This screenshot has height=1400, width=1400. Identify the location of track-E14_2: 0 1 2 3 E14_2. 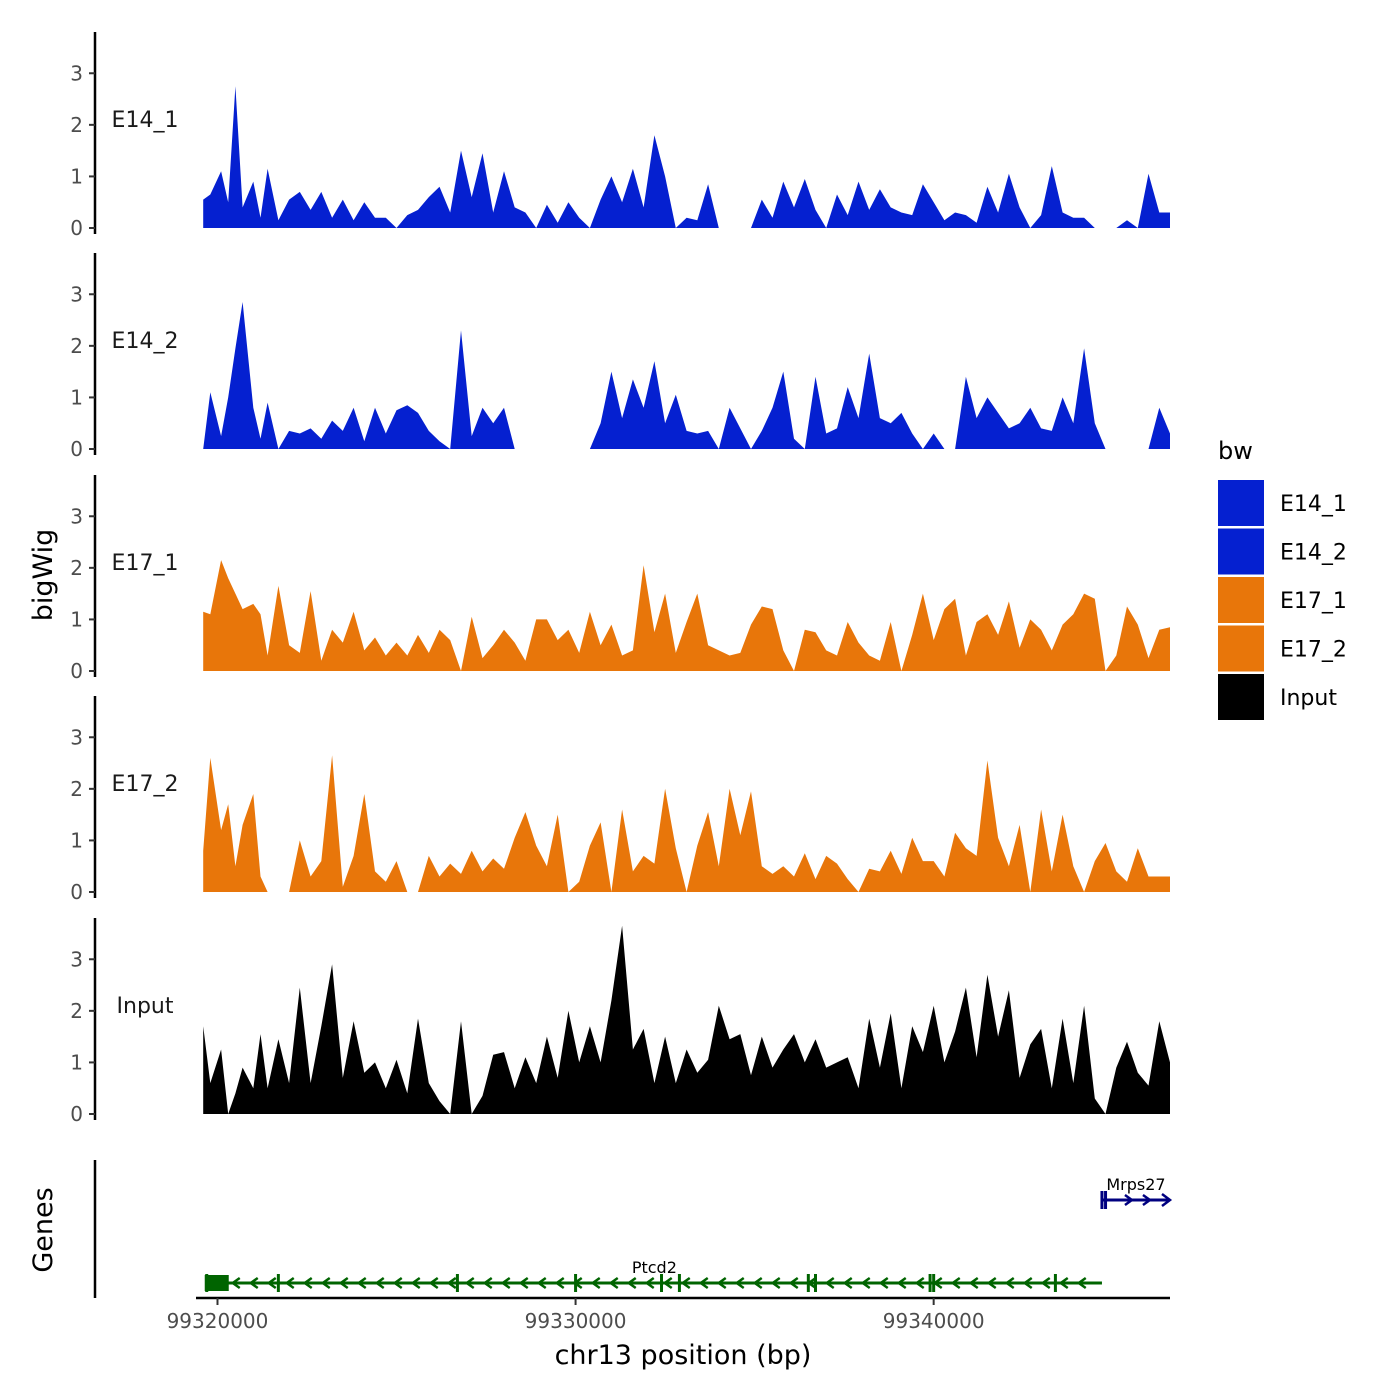
(620, 357).